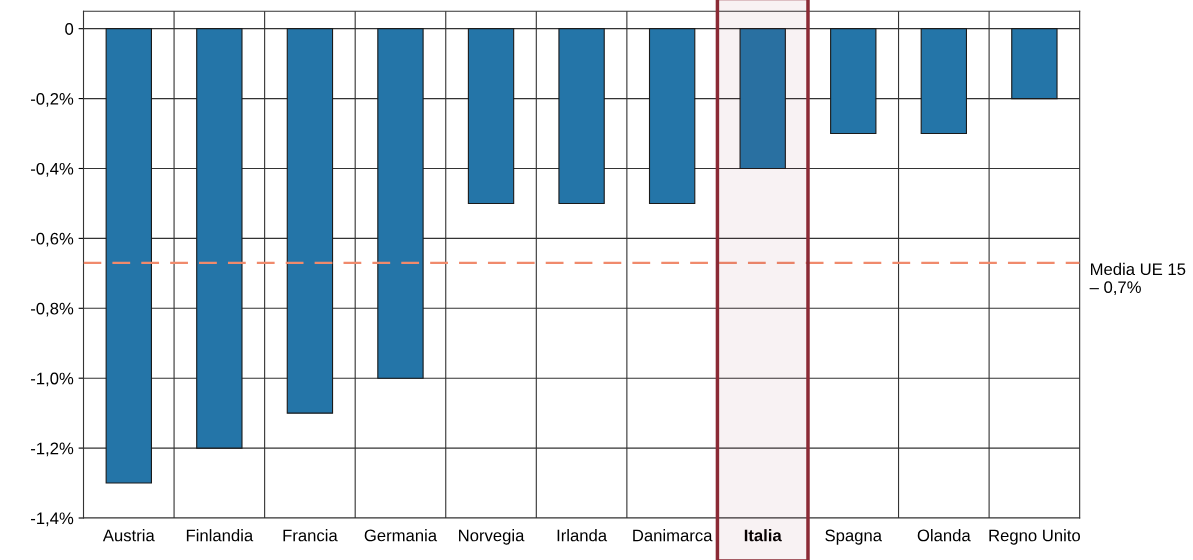 The width and height of the screenshot is (1193, 560). Describe the element at coordinates (492, 537) in the screenshot. I see `x-tick-label: Norvegia` at that location.